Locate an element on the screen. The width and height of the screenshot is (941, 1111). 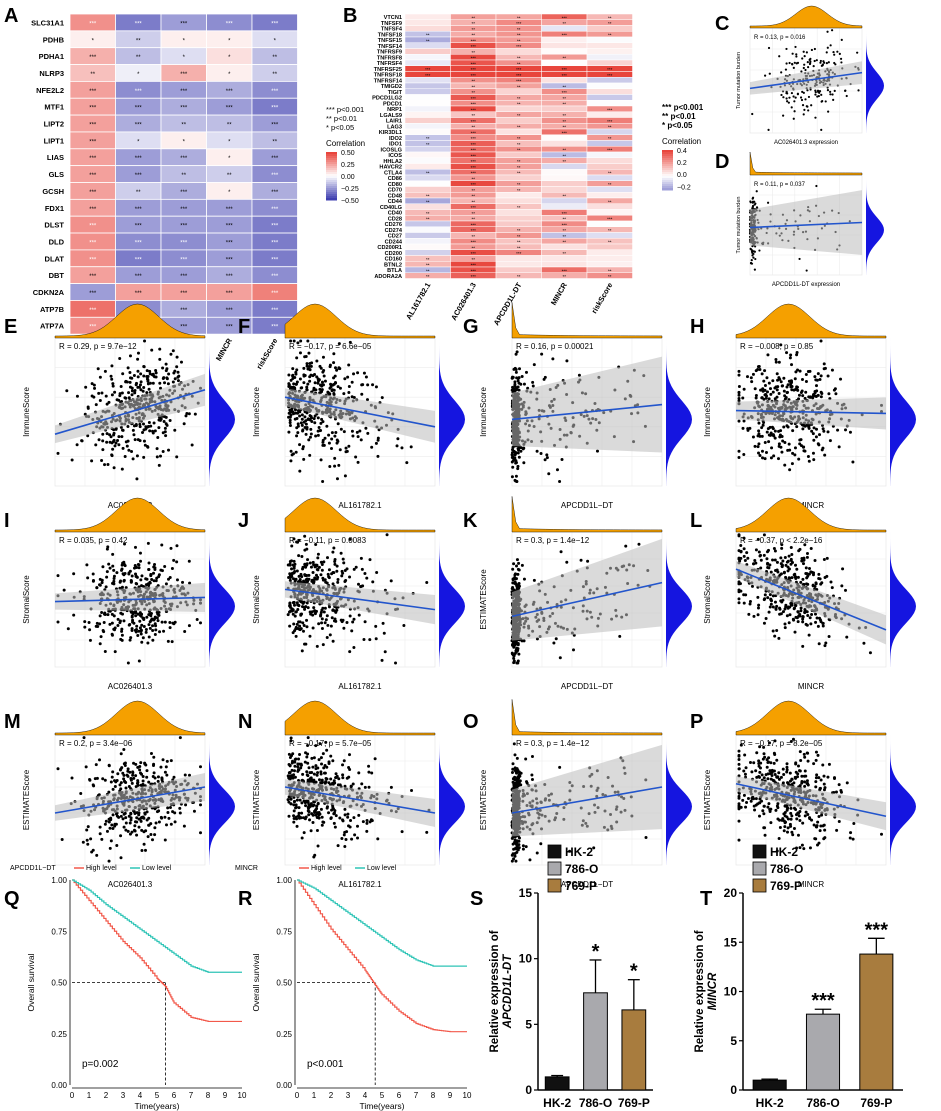
legend-swatch is located at coordinates (331, 189).